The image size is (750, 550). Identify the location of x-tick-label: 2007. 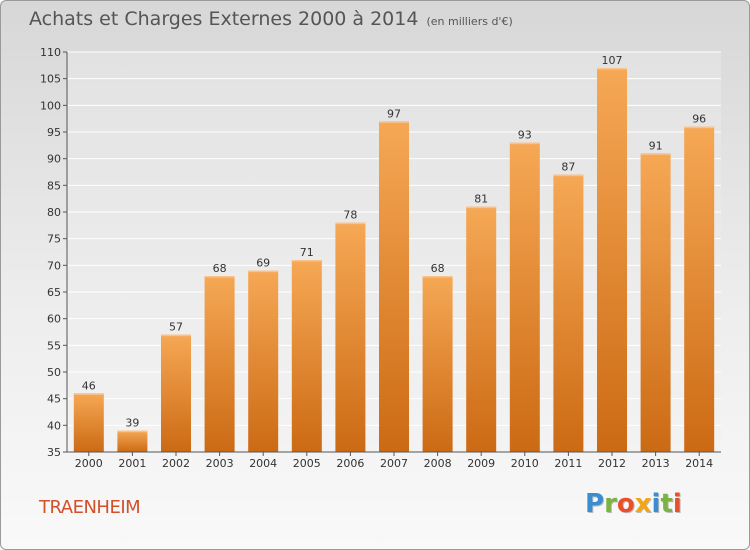
(394, 463).